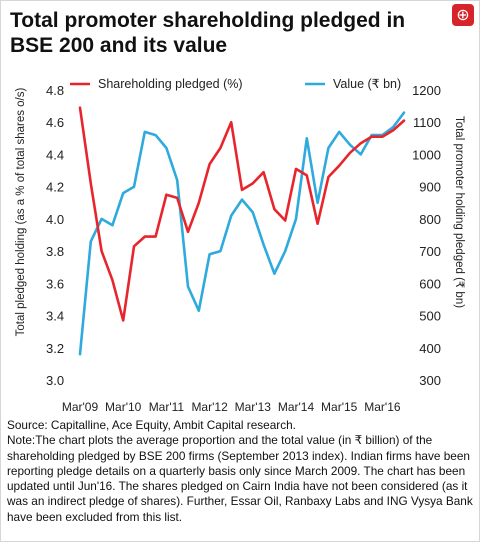 The width and height of the screenshot is (480, 542). I want to click on left-tick-label: 3.2, so click(55, 348).